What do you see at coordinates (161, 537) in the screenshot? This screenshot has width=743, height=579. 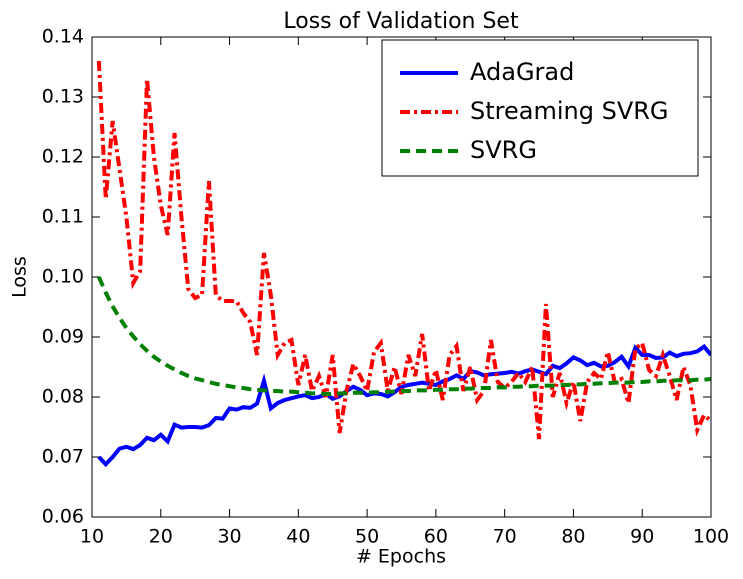 I see `x-tick-label: 20` at bounding box center [161, 537].